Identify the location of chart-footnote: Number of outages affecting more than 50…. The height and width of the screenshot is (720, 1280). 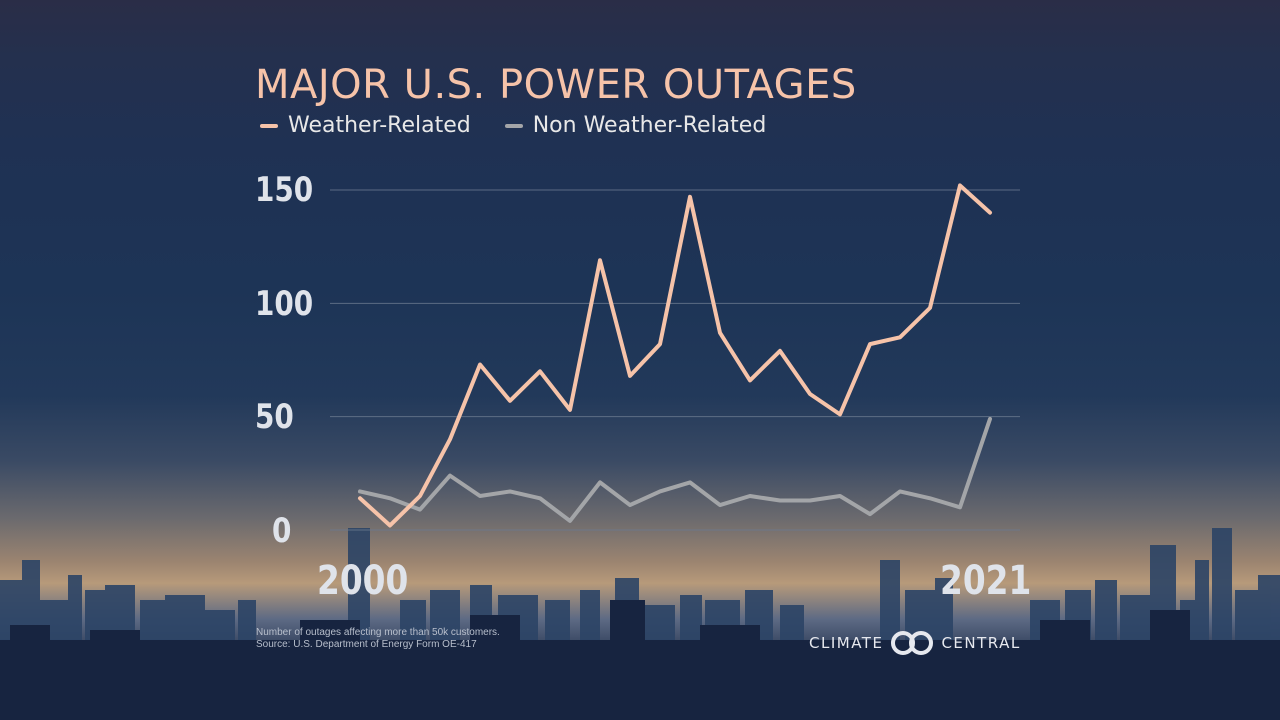
(378, 639).